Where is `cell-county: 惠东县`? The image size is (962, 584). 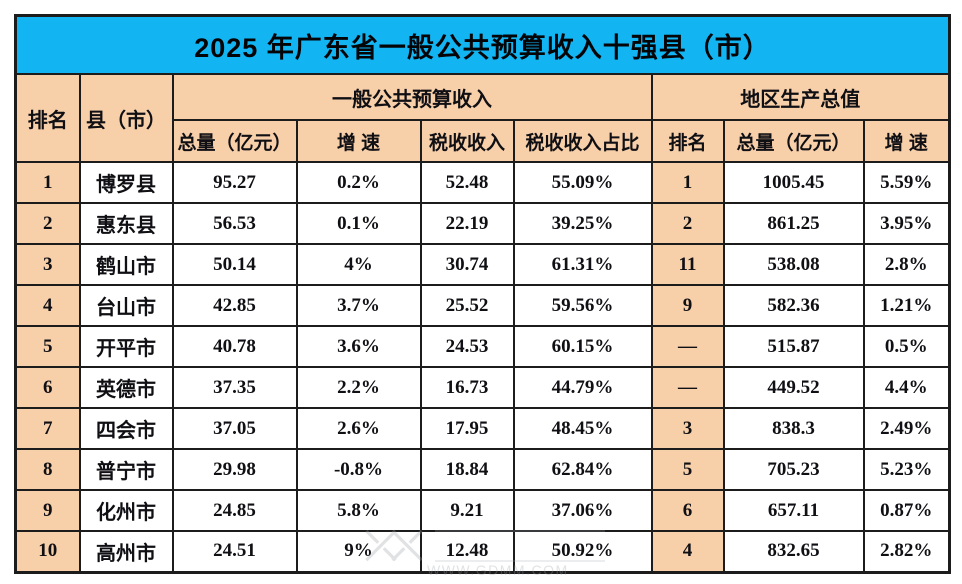
cell-county: 惠东县 is located at coordinates (126, 223).